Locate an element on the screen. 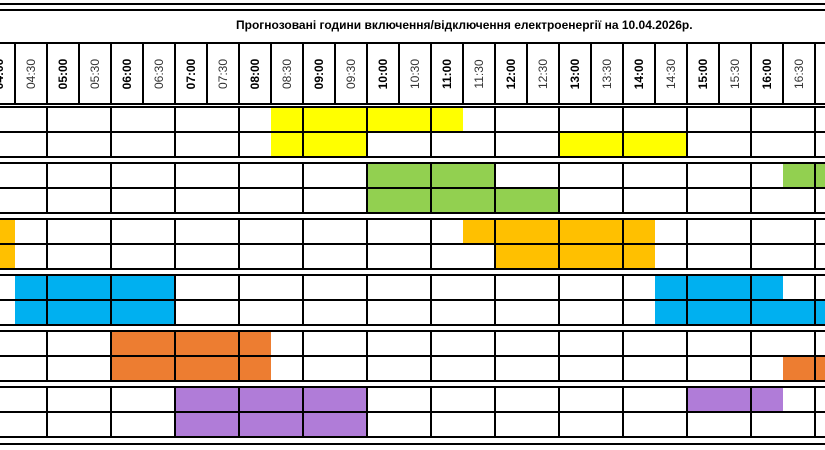 The image size is (825, 450). time-header-cell: 14:00 is located at coordinates (639, 74).